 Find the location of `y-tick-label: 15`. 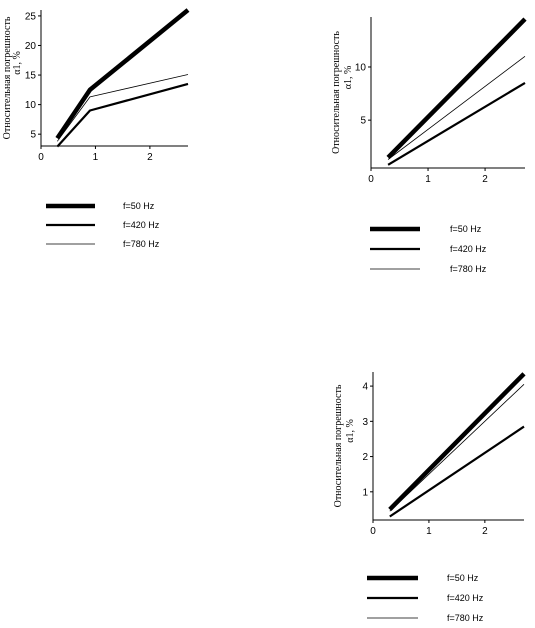

y-tick-label: 15 is located at coordinates (31, 76).